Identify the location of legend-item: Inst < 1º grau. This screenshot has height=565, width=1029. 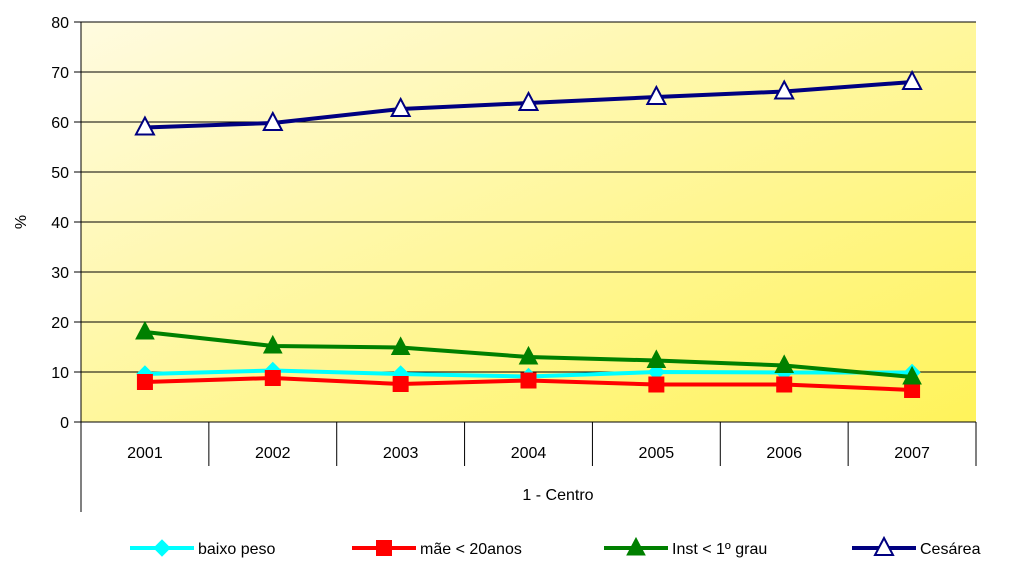
(685, 547).